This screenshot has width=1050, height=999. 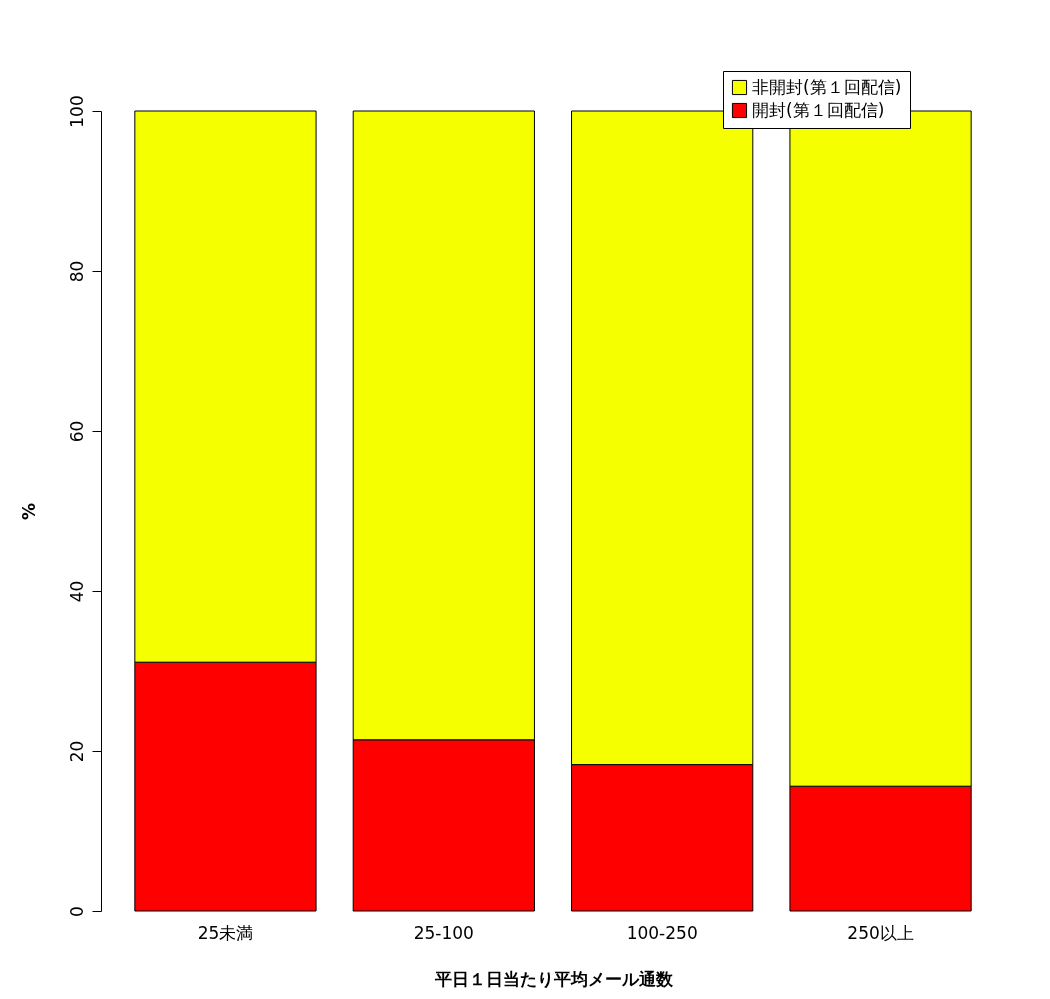 What do you see at coordinates (76, 911) in the screenshot?
I see `y-tick-label: 0` at bounding box center [76, 911].